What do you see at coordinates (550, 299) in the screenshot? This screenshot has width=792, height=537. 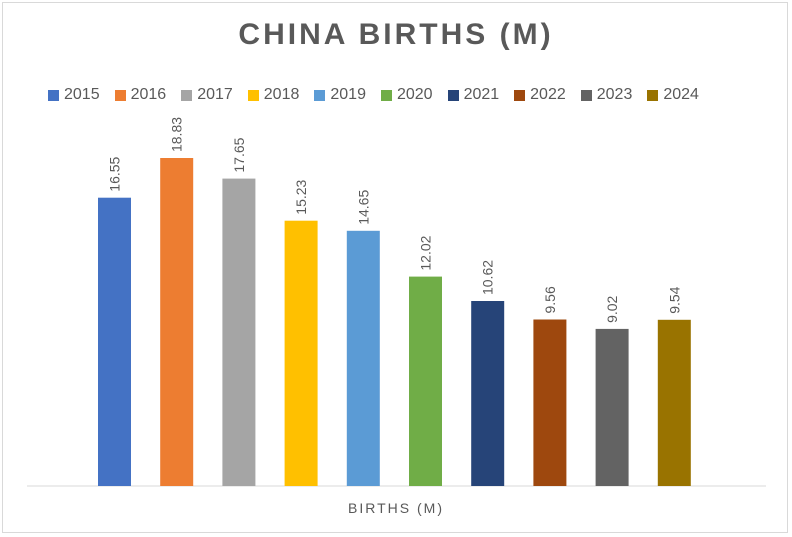 I see `data-label: 9.56` at bounding box center [550, 299].